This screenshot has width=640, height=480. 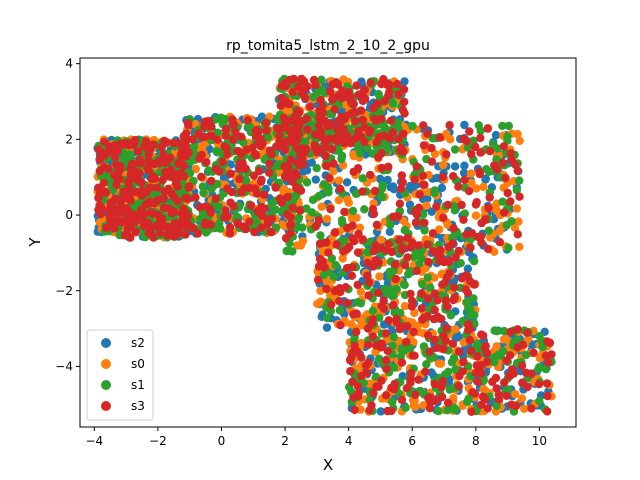 I want to click on x-tick-label: 2, so click(x=285, y=441).